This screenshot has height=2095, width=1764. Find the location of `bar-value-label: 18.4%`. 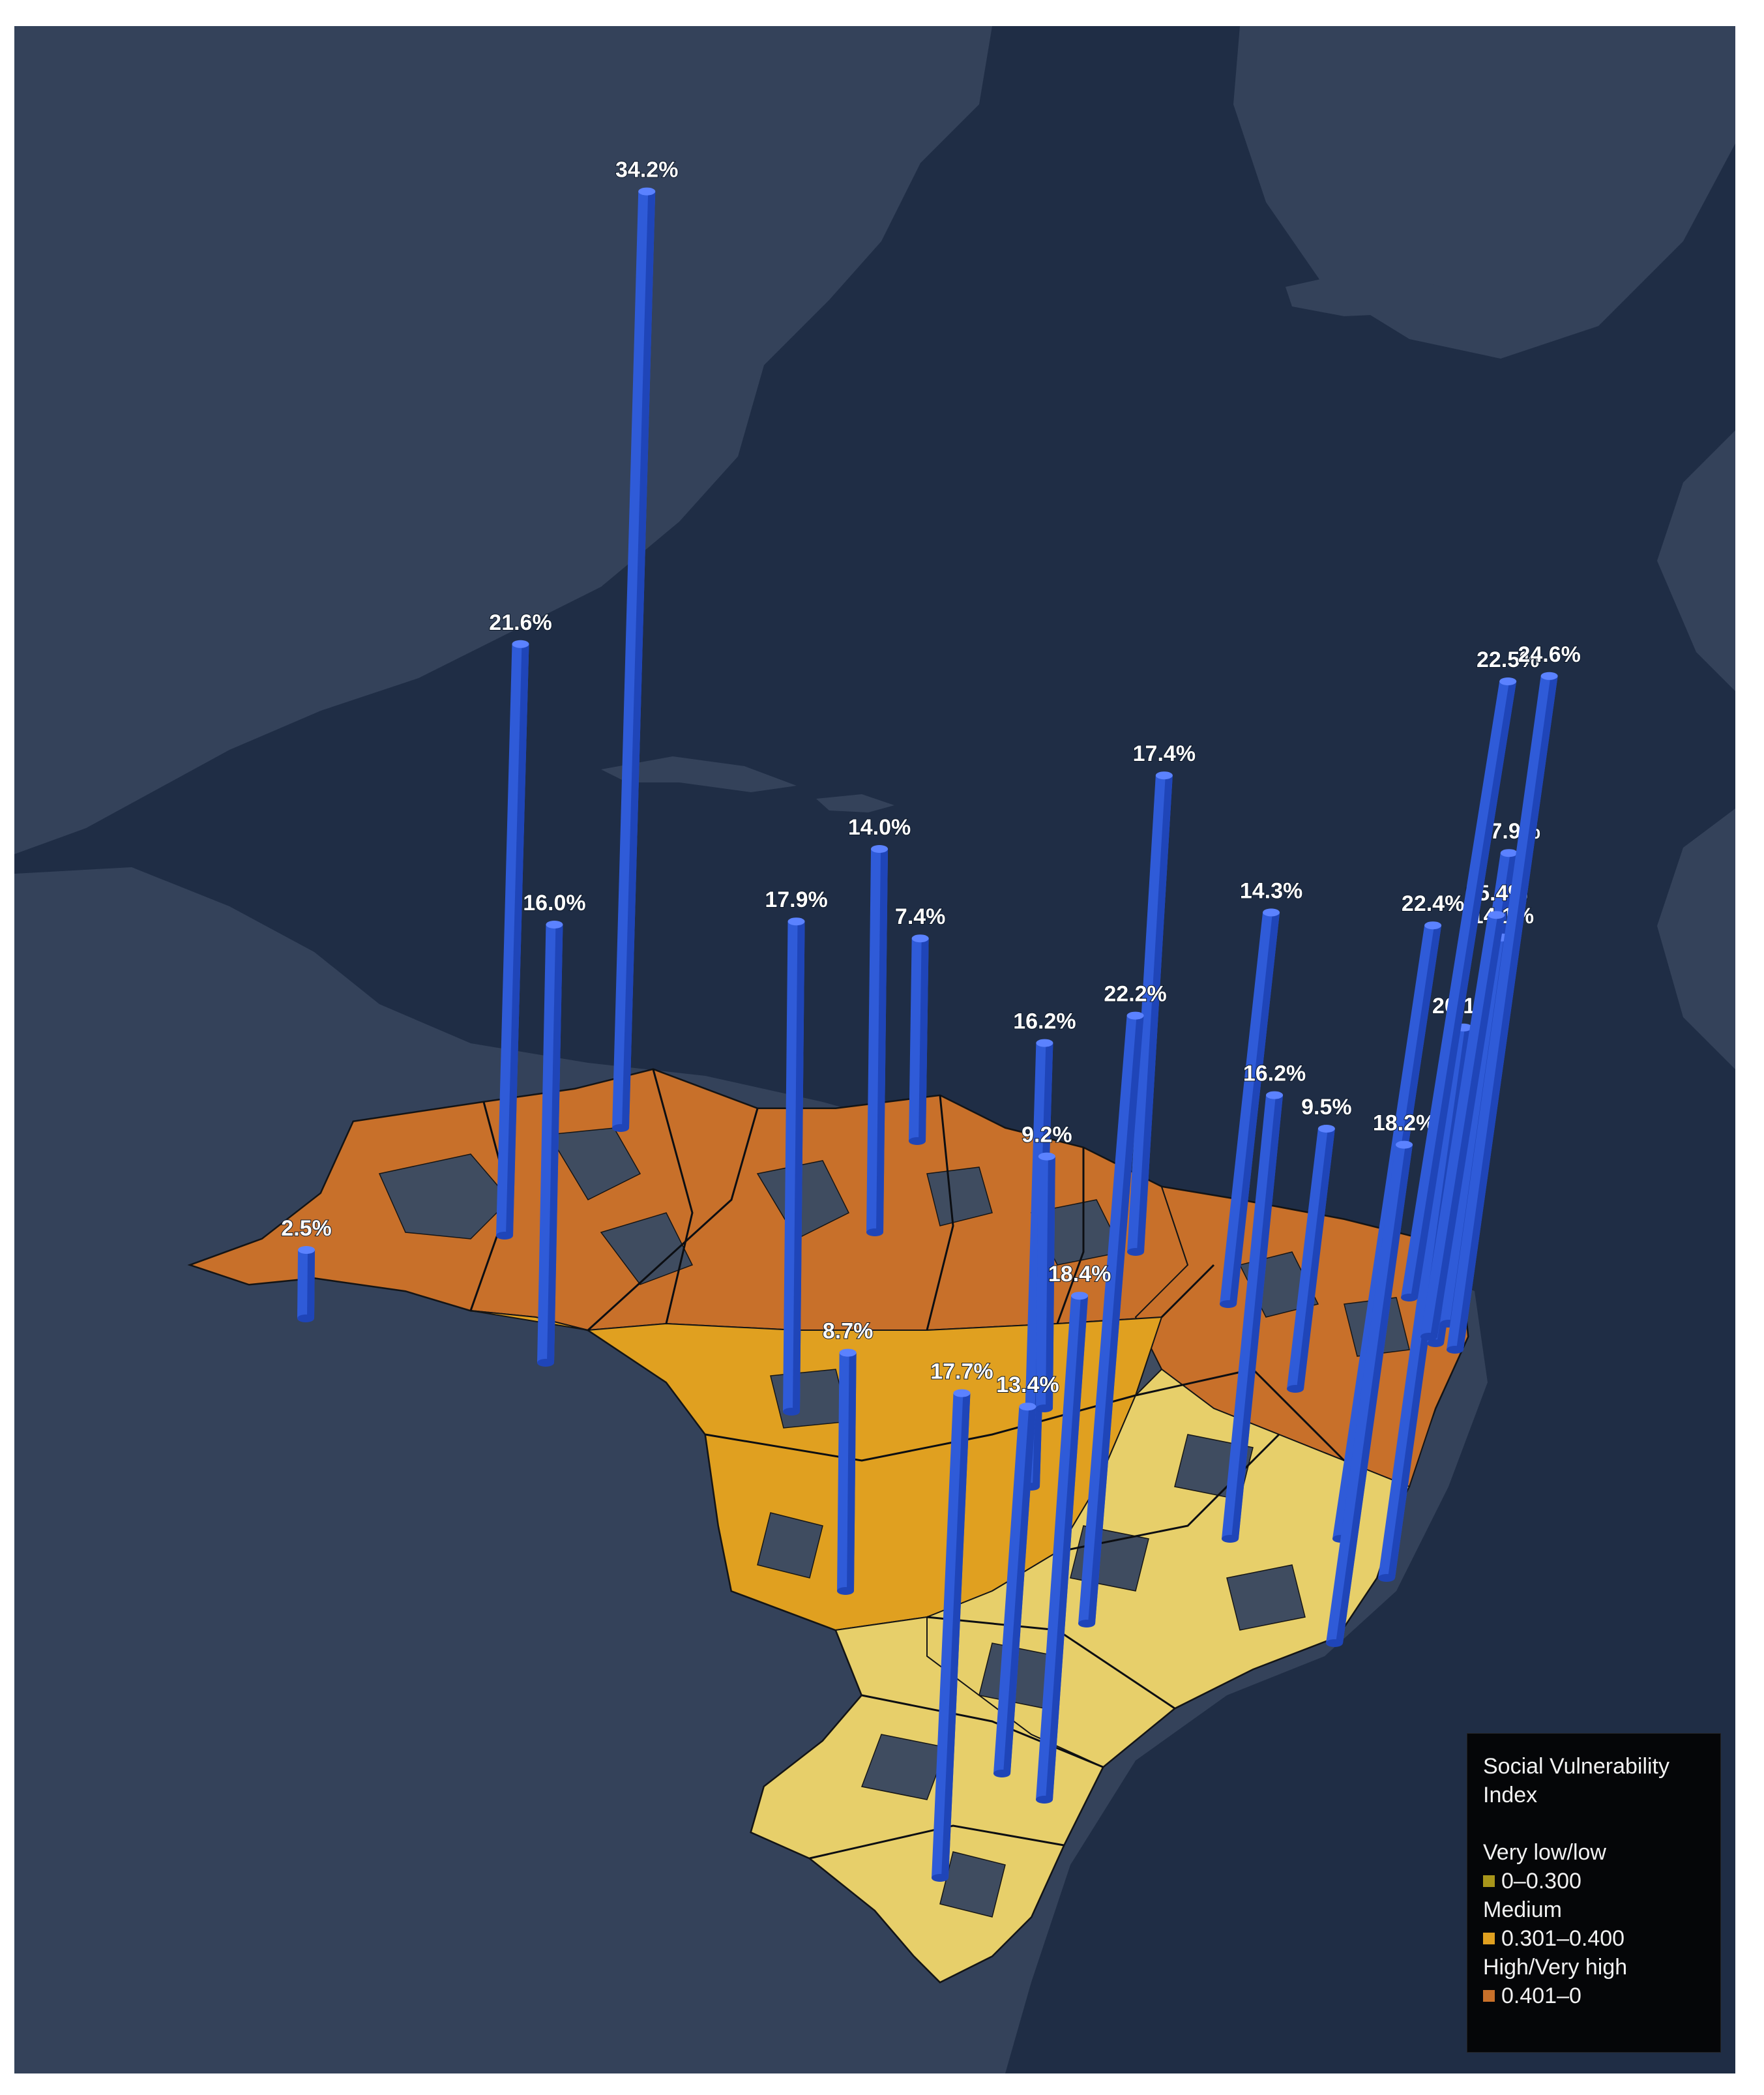

bar-value-label: 18.4% is located at coordinates (1079, 1274).